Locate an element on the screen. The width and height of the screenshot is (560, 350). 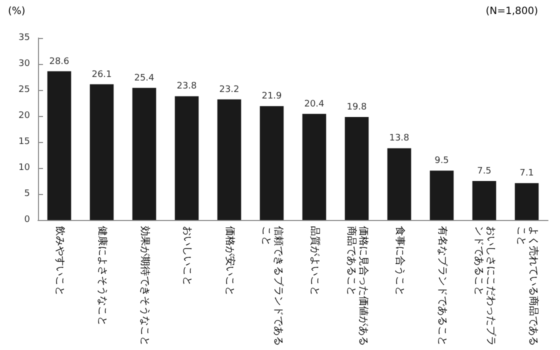
x-tick-label: 信頼できるブランドであること is located at coordinates (272, 286).